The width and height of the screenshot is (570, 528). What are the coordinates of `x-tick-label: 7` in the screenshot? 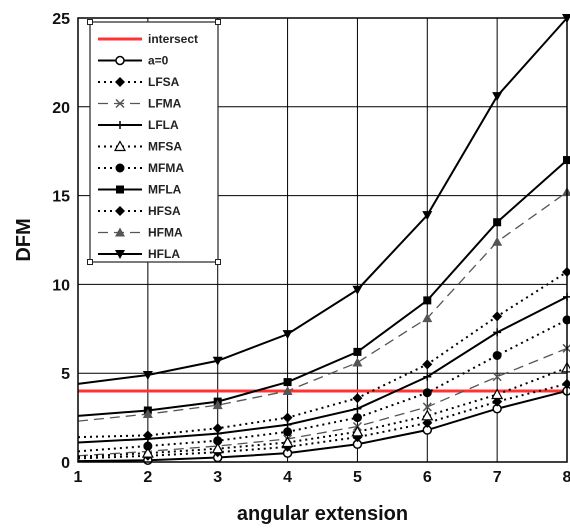 It's located at (497, 477).